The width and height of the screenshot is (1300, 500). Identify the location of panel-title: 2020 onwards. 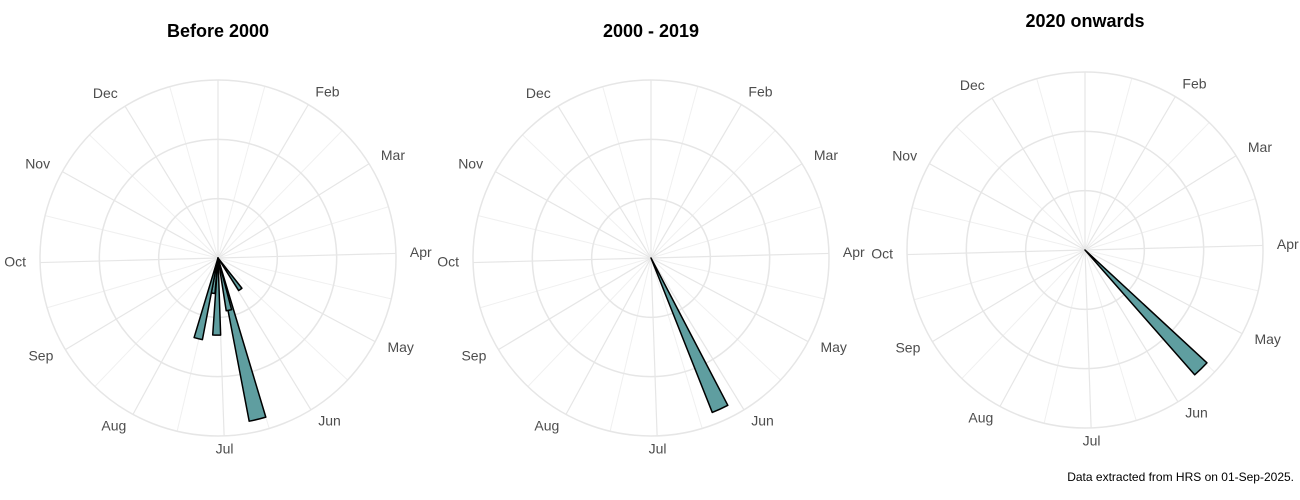
(1084, 21).